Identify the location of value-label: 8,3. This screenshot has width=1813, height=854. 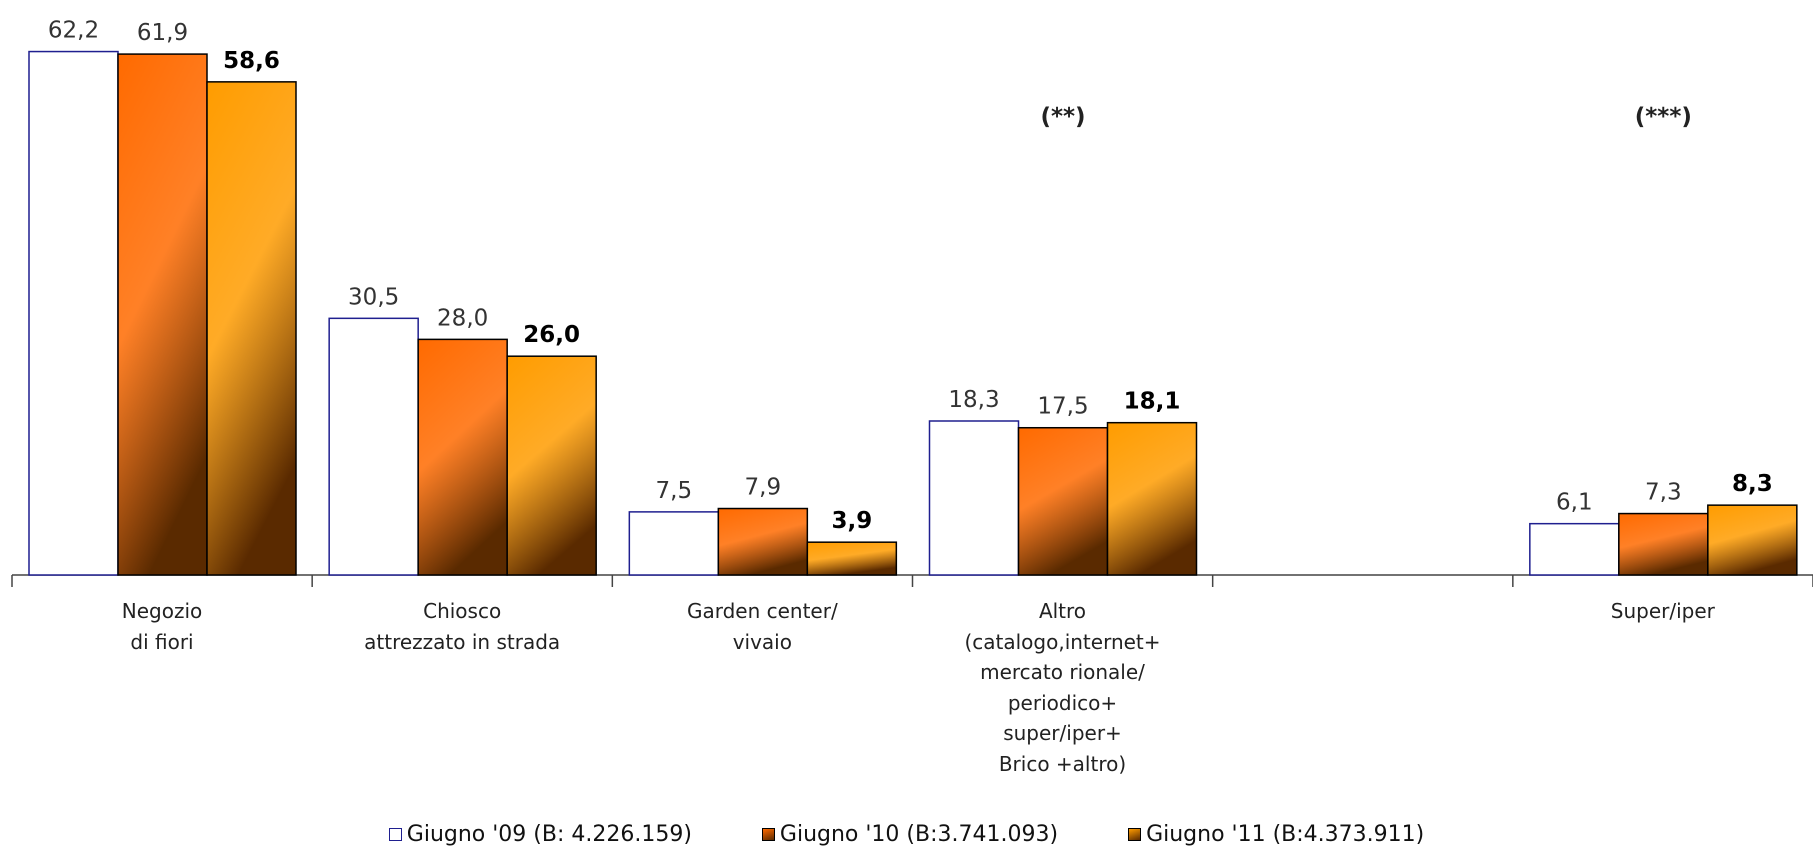
(1752, 484).